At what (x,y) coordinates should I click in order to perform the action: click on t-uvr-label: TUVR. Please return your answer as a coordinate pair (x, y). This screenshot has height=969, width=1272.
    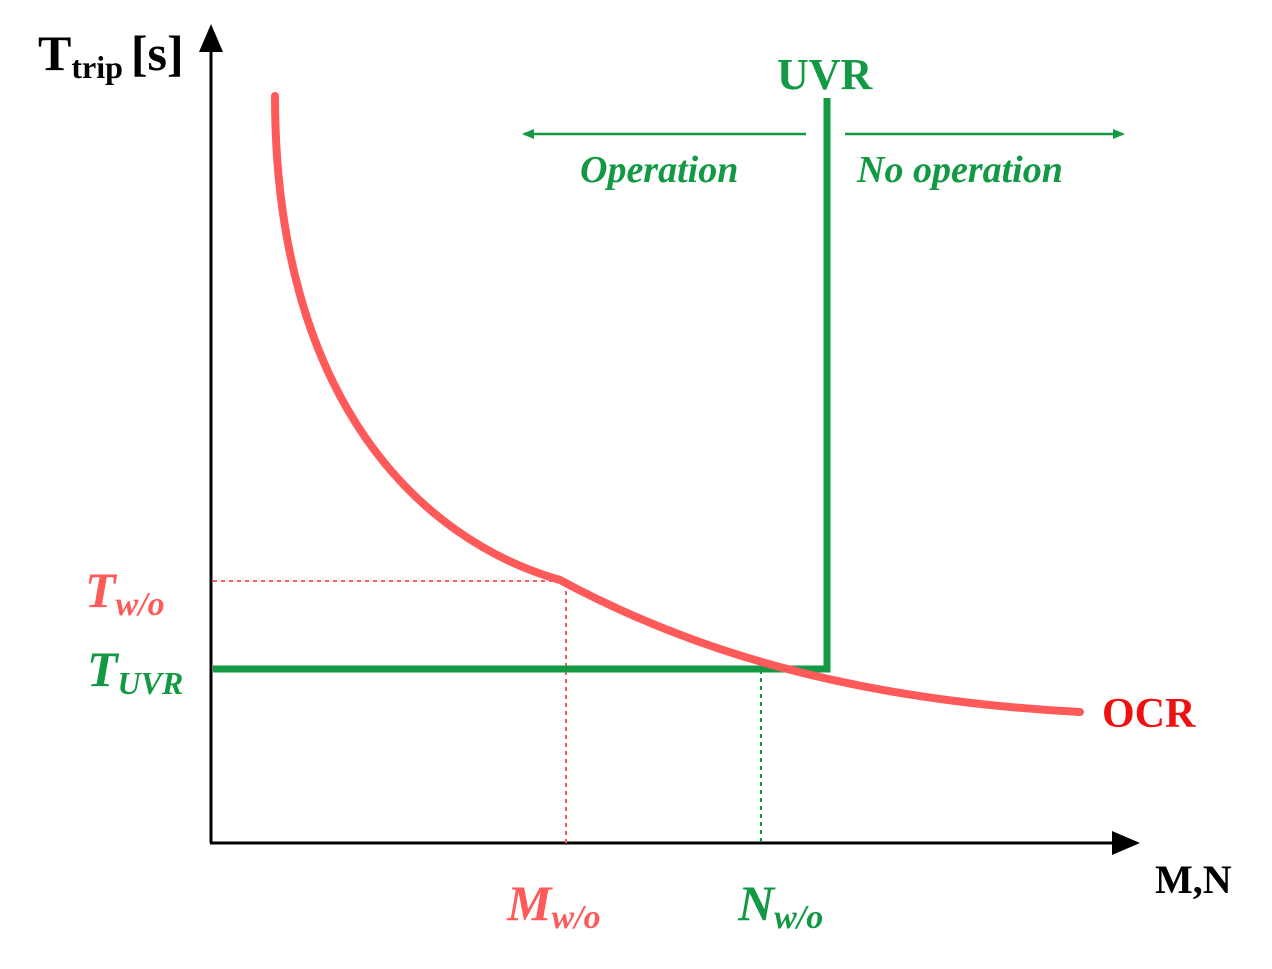
    Looking at the image, I should click on (135, 671).